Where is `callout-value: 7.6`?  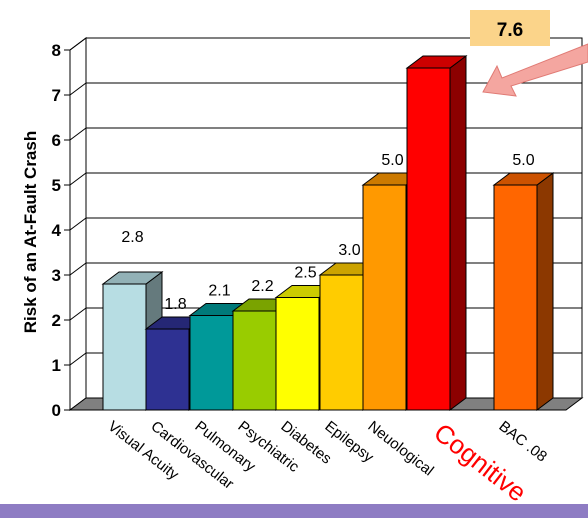
callout-value: 7.6 is located at coordinates (510, 30).